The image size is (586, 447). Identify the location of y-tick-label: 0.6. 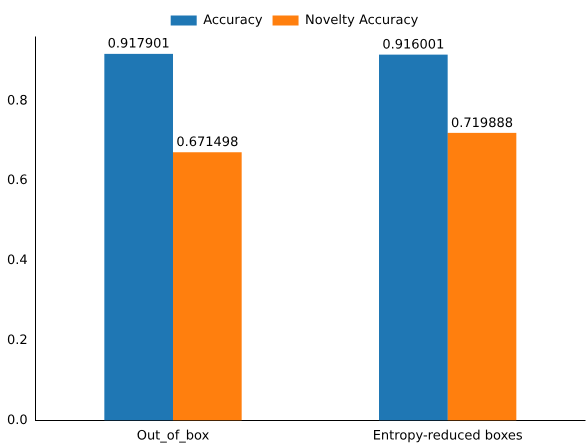
(17, 180).